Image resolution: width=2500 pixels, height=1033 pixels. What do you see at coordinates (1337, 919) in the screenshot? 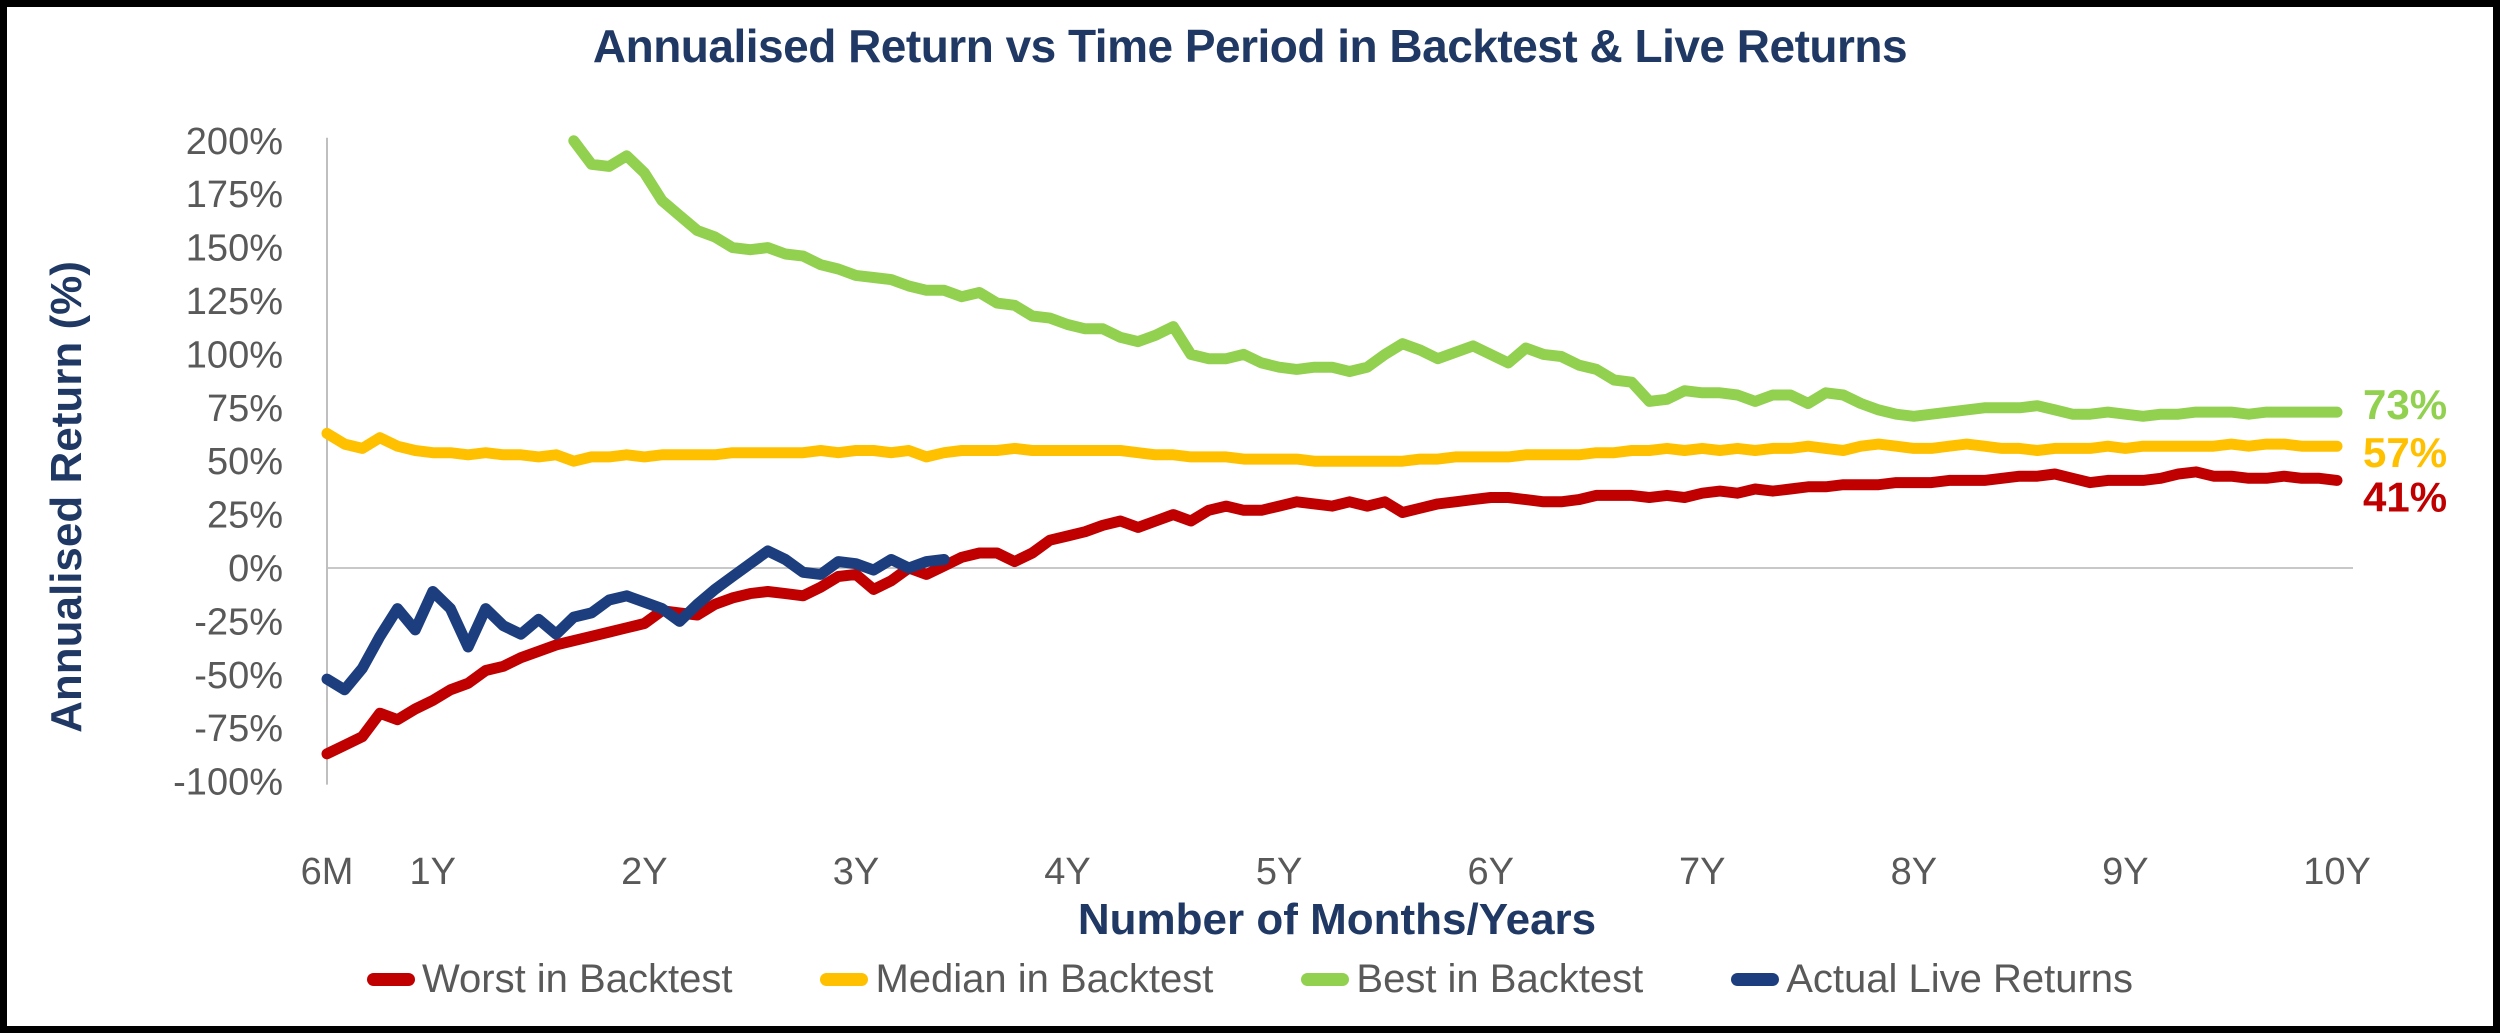
I see `x-axis-title: Number of Months/Years` at bounding box center [1337, 919].